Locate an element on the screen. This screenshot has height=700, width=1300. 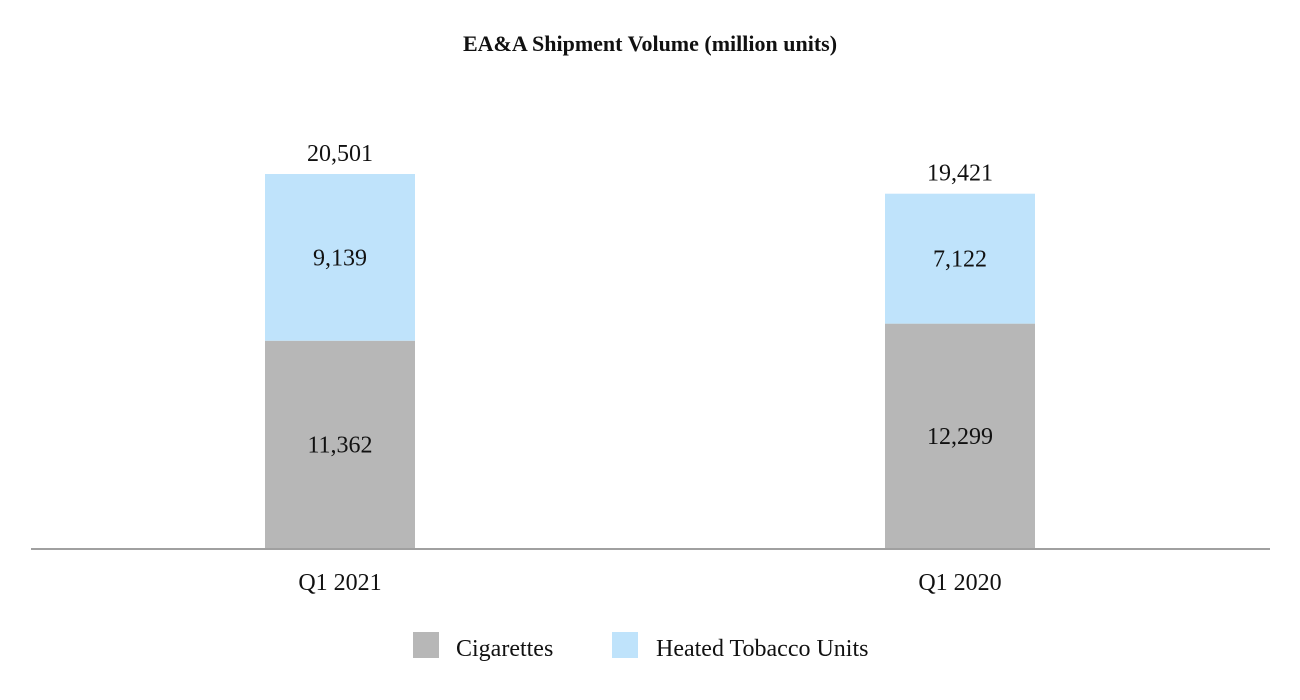
bar-cigarettes-q1-2021 is located at coordinates (340, 444).